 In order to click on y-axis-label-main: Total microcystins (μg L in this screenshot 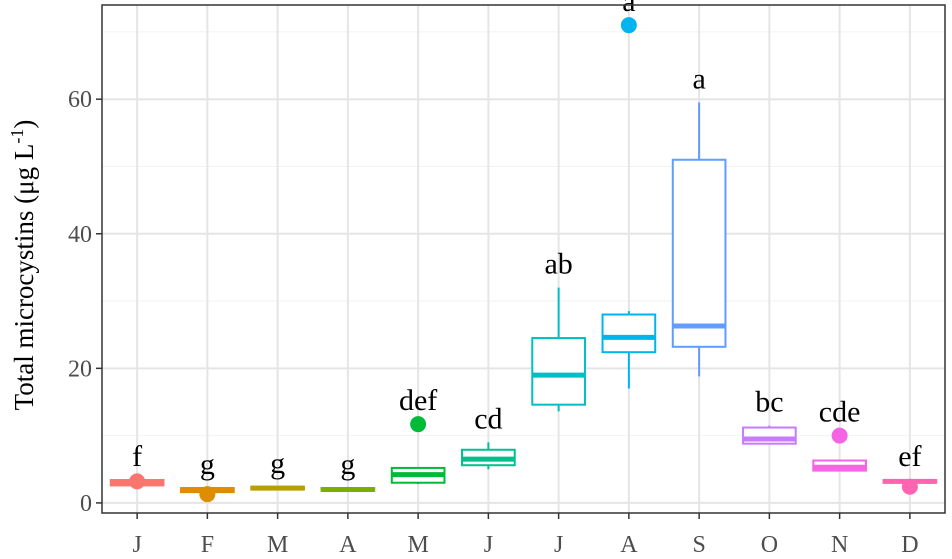, I will do `click(24, 277)`.